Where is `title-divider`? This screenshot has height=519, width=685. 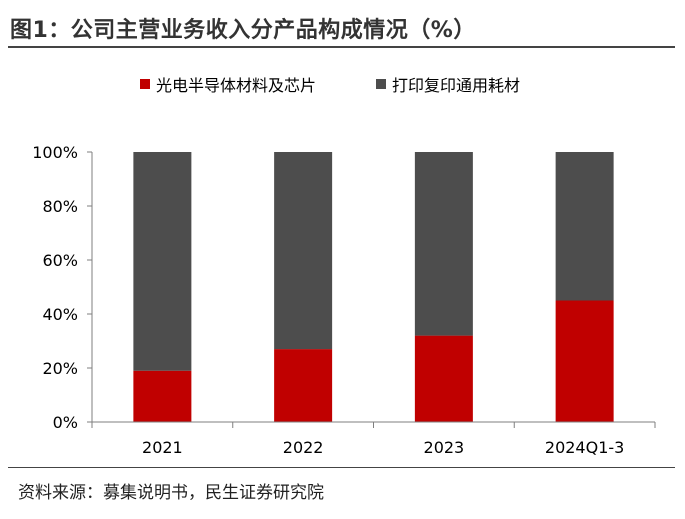 title-divider is located at coordinates (341, 47).